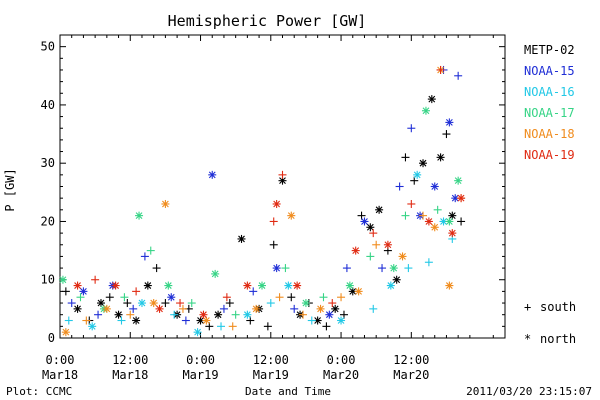  What do you see at coordinates (549, 50) in the screenshot?
I see `legend-entry-metp-02: METP-02` at bounding box center [549, 50].